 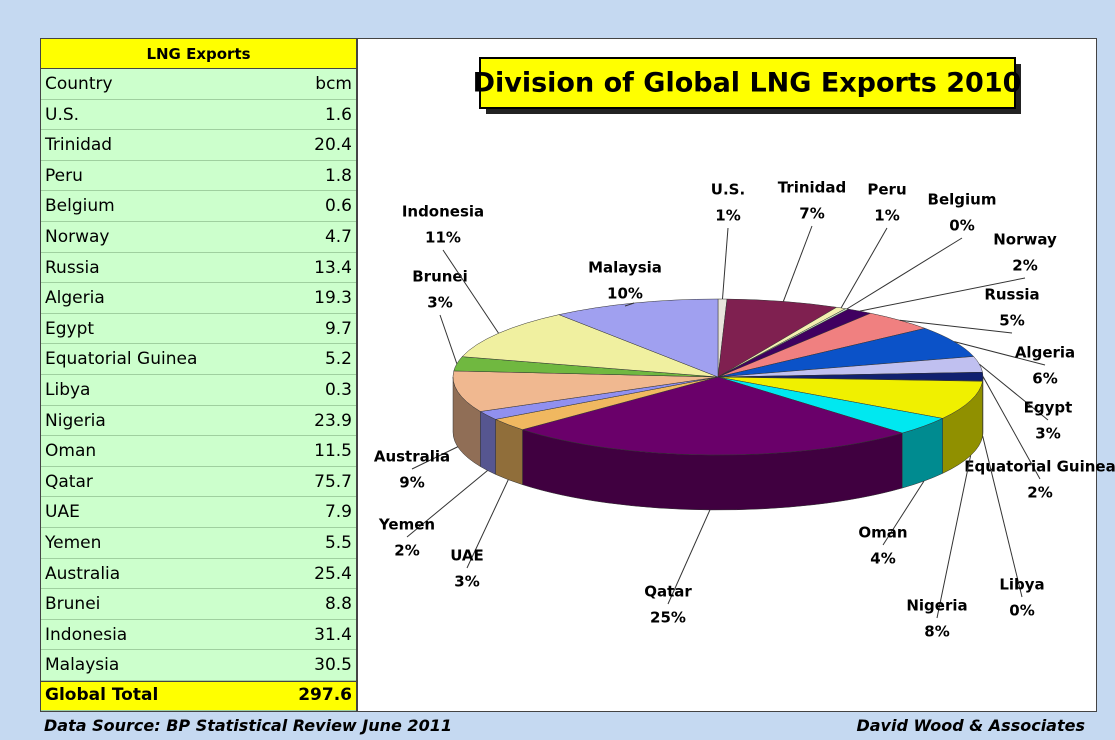 What do you see at coordinates (198, 54) in the screenshot?
I see `table-title: LNG Exports` at bounding box center [198, 54].